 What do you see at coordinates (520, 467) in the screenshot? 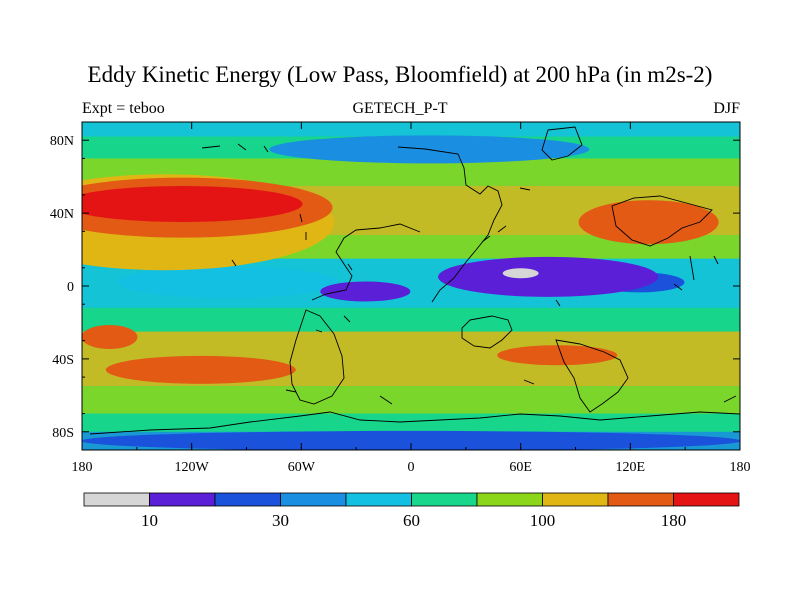
I see `x-tick-label: 60E` at bounding box center [520, 467].